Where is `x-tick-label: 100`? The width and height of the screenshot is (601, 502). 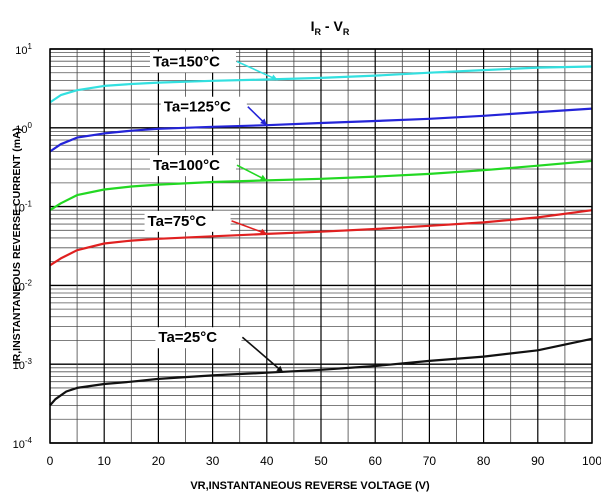 x-tick-label: 100 is located at coordinates (591, 461).